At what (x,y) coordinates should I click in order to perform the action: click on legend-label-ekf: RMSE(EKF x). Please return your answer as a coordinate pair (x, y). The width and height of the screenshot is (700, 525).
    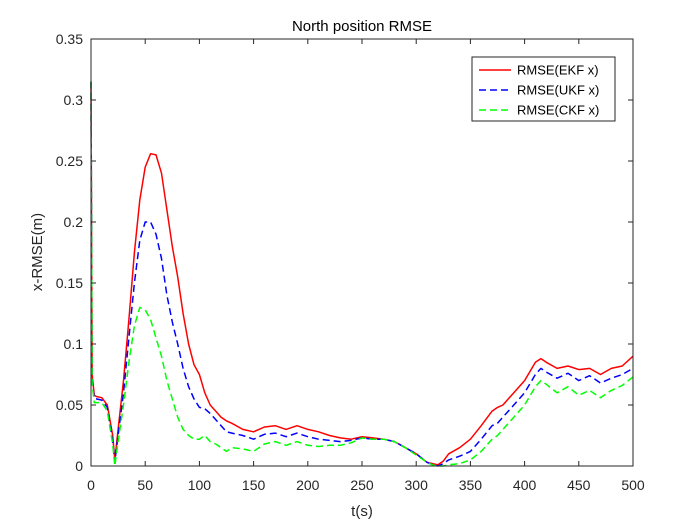
    Looking at the image, I should click on (558, 70).